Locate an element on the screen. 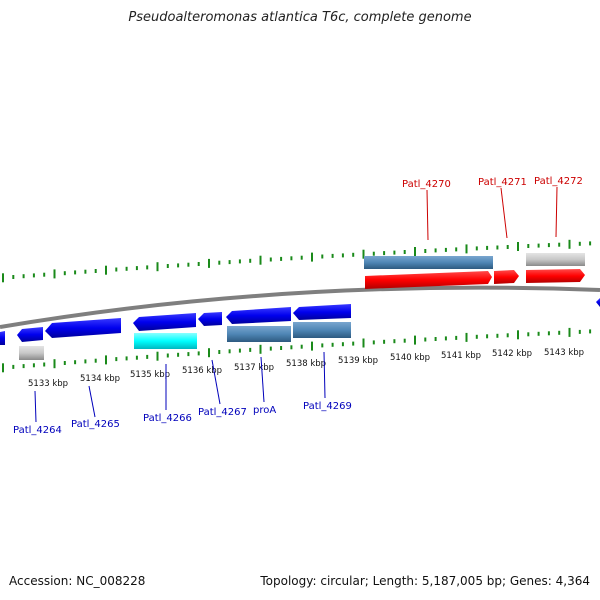 Image resolution: width=600 pixels, height=600 pixels. gene-label-patl-4269: Patl_4269 is located at coordinates (327, 406).